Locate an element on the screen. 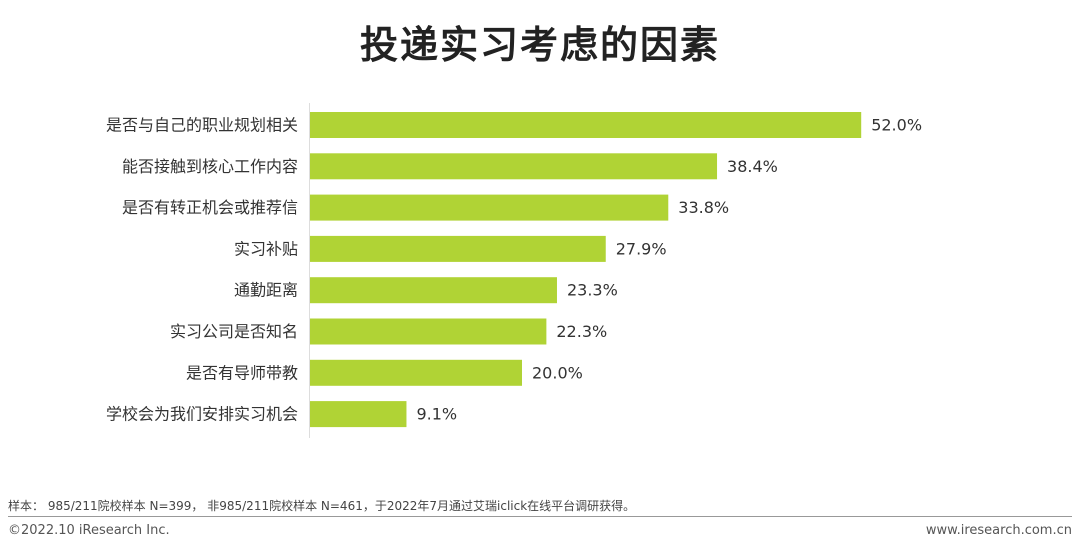 The width and height of the screenshot is (1080, 554). value-label: 33.8% is located at coordinates (703, 207).